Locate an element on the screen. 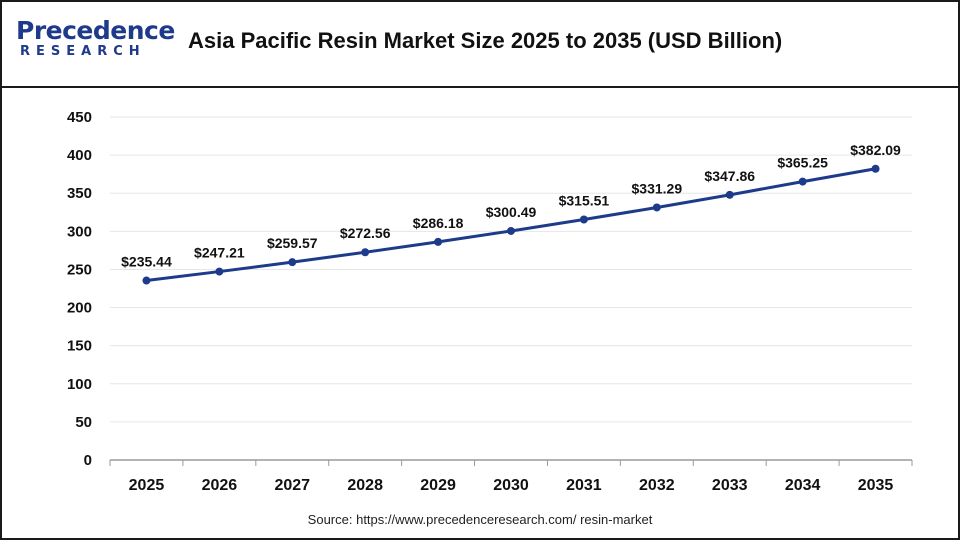 The height and width of the screenshot is (540, 960). data-label: $259.57 is located at coordinates (292, 243).